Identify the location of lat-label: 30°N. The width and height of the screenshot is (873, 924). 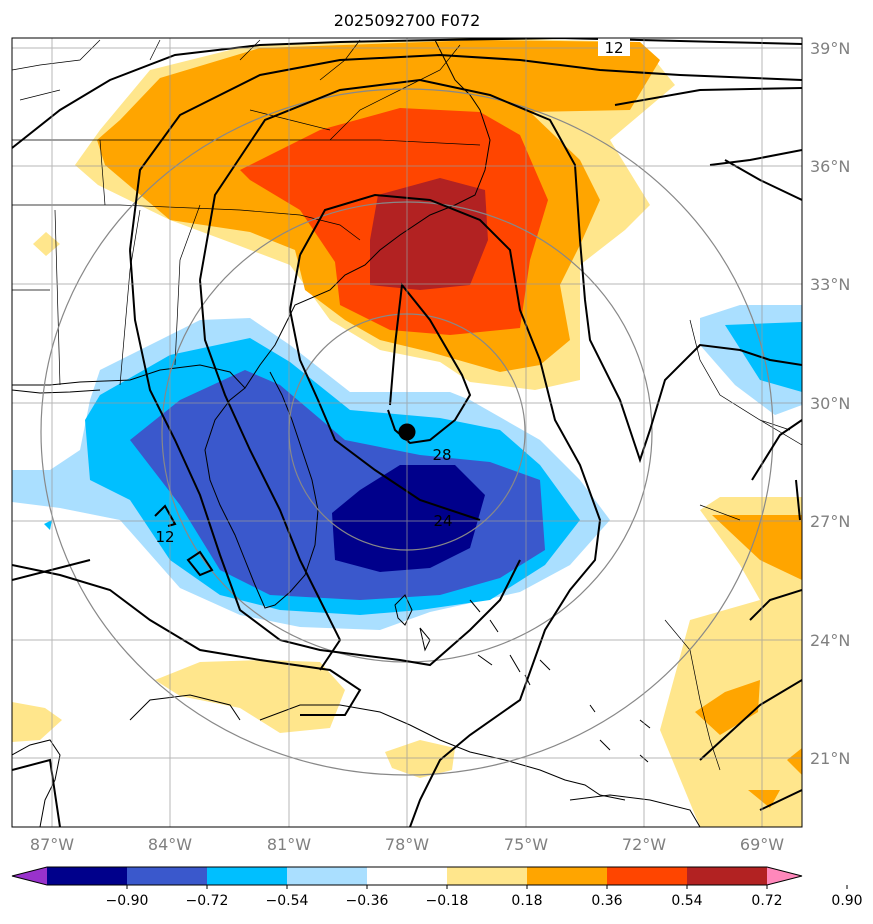
(830, 403).